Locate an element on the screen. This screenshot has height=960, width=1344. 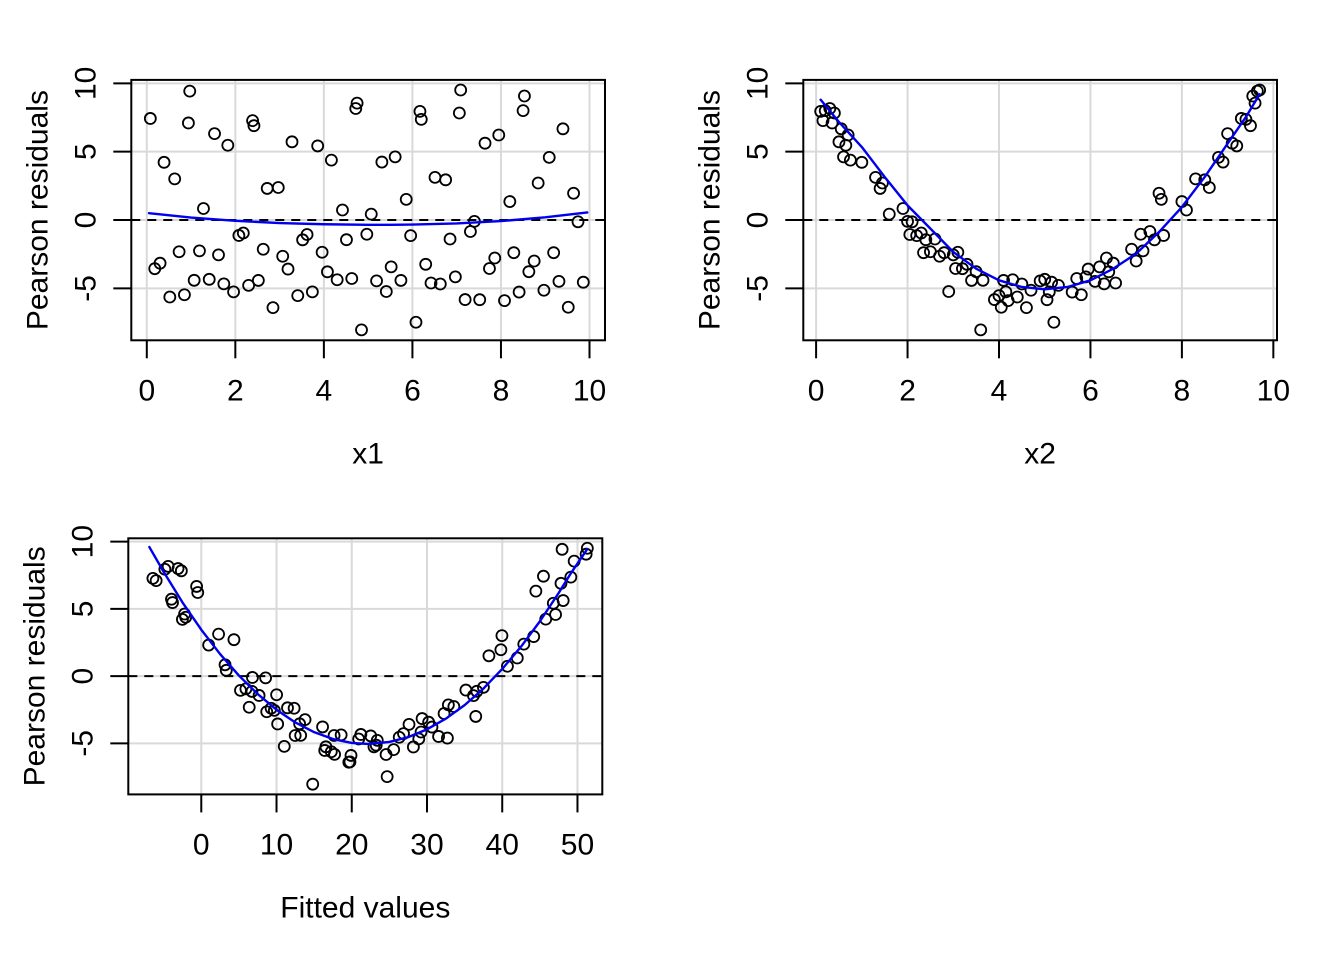
grid is located at coordinates (368, 210).